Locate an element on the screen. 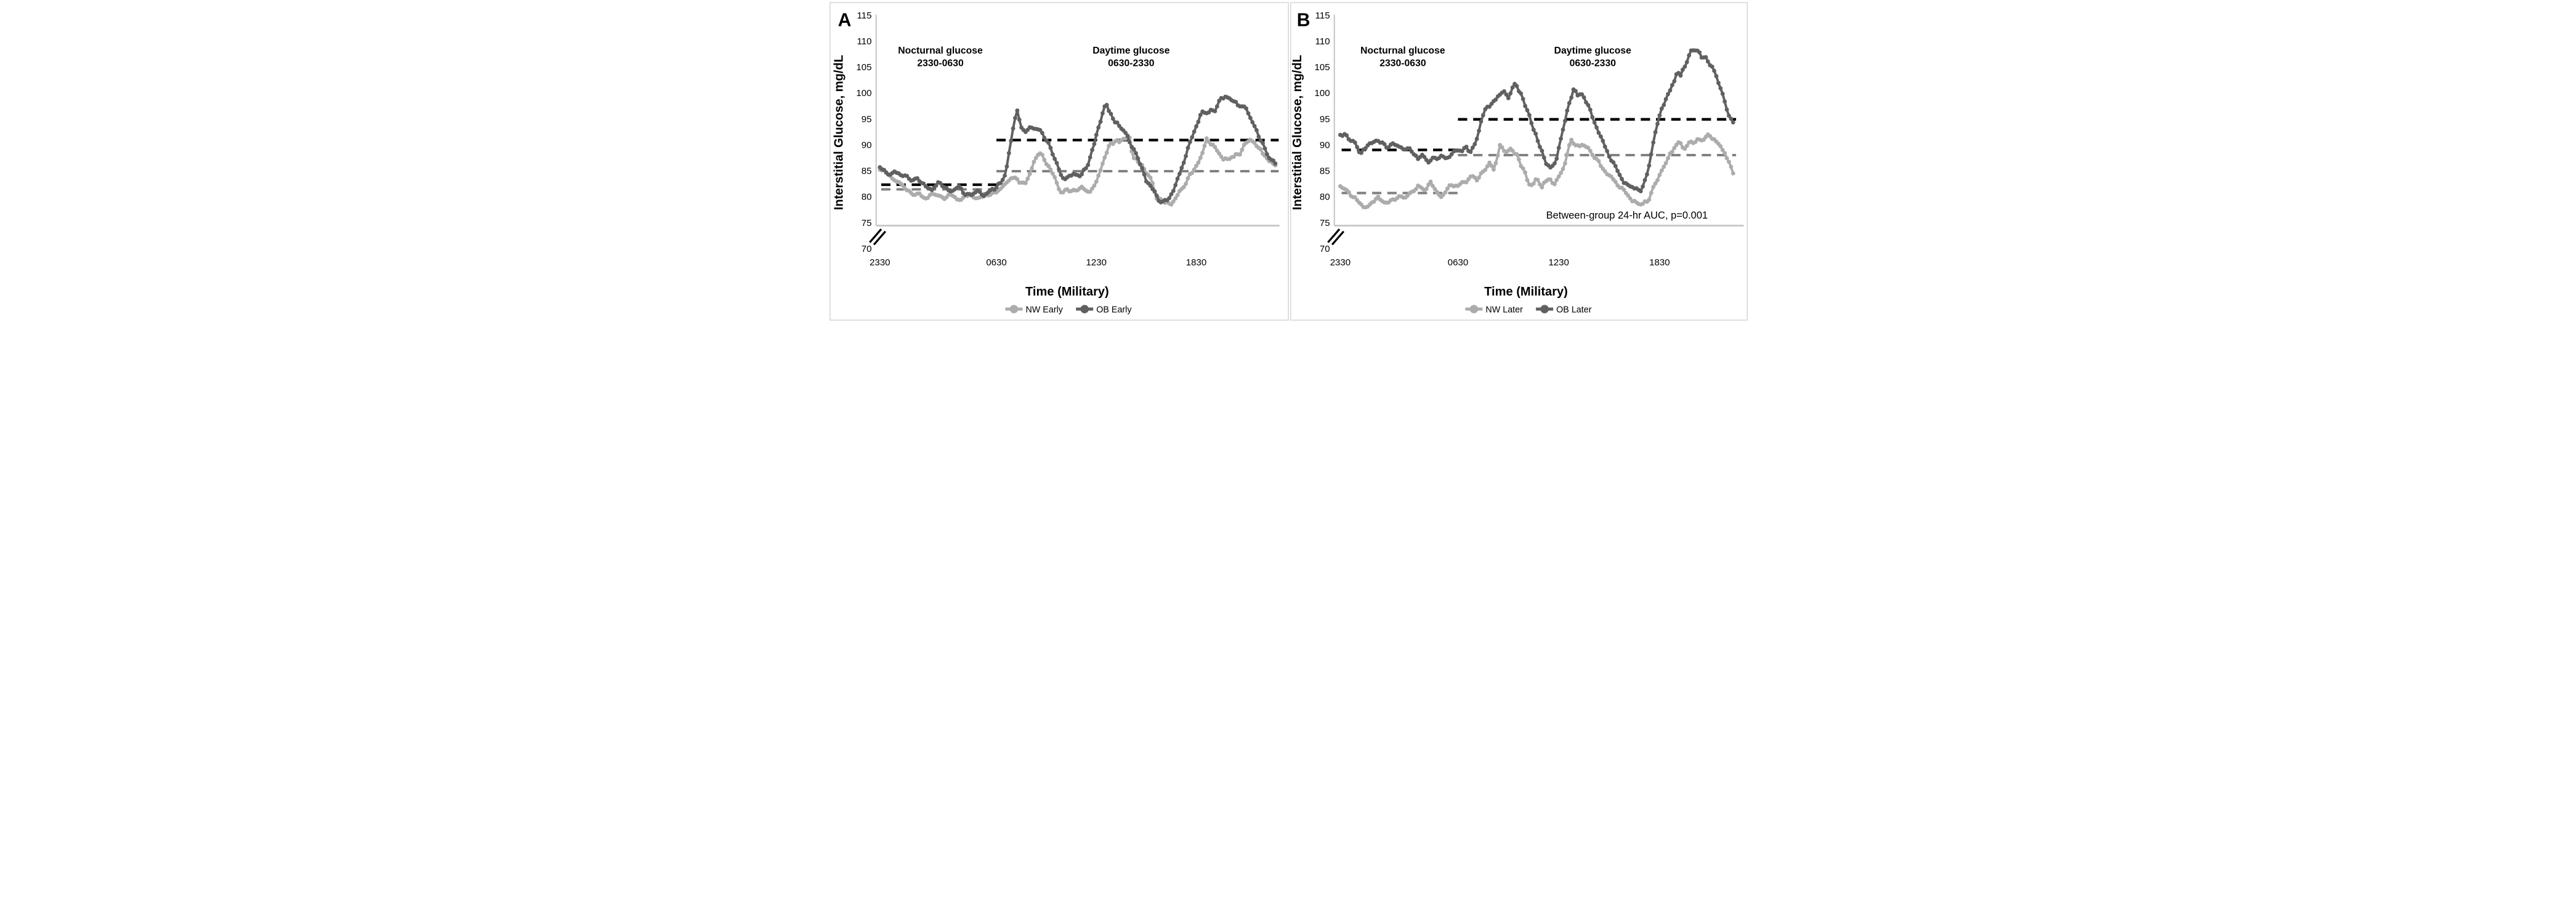 This screenshot has width=2576, height=902. legend: NW Early OB Early is located at coordinates (1068, 310).